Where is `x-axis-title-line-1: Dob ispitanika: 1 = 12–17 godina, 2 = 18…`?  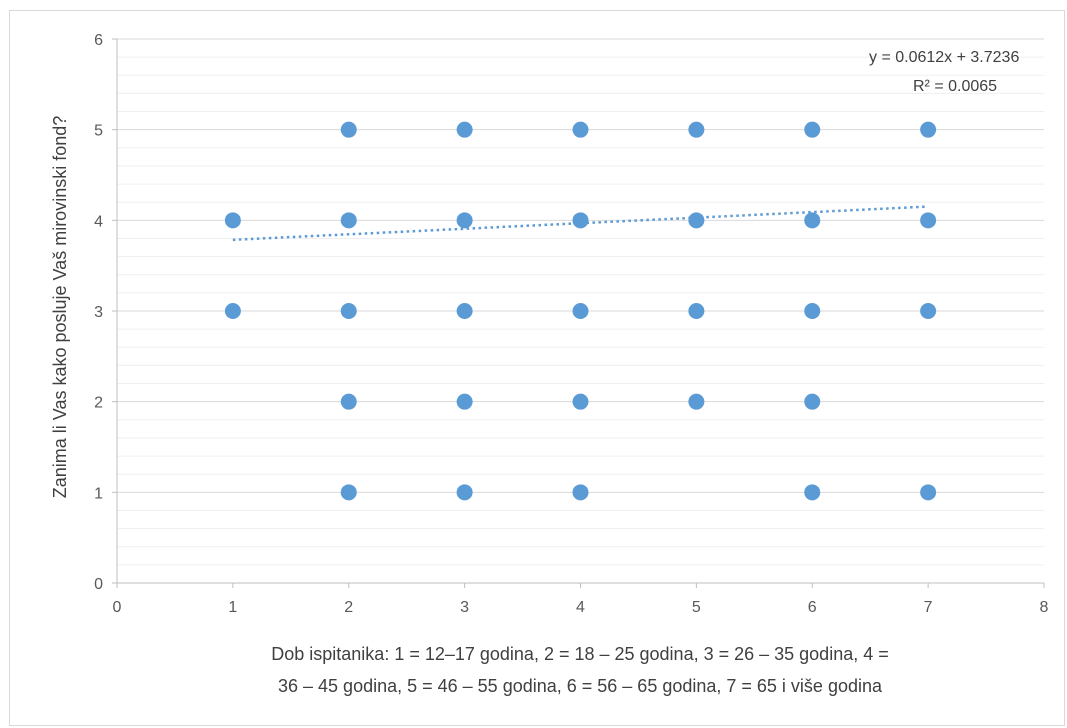 x-axis-title-line-1: Dob ispitanika: 1 = 12–17 godina, 2 = 18… is located at coordinates (580, 654).